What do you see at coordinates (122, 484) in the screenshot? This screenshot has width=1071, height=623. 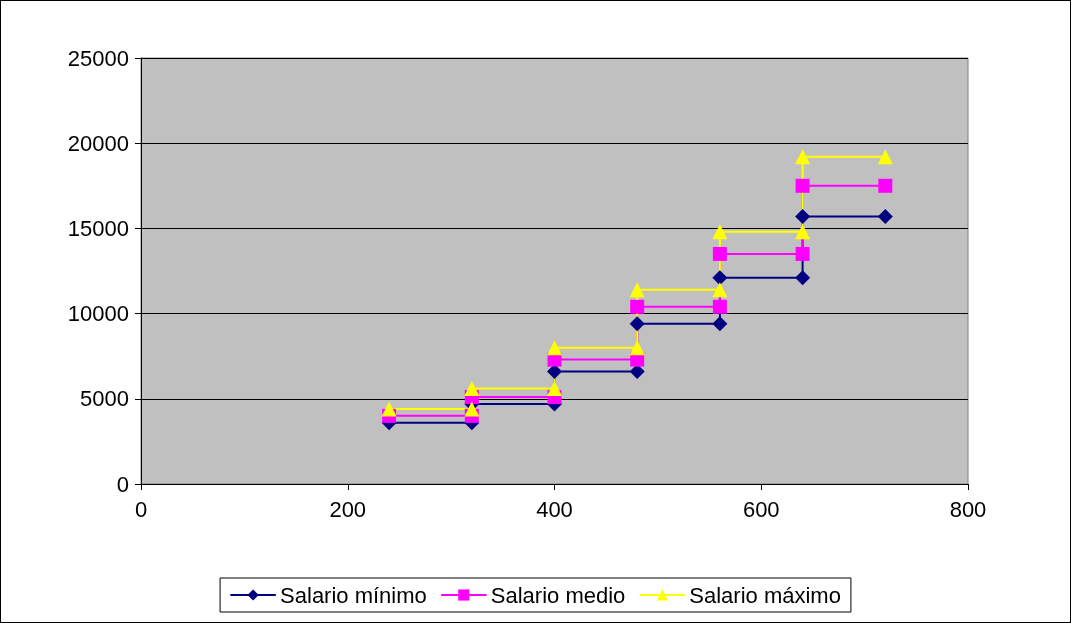 I see `y-tick-label: 0` at bounding box center [122, 484].